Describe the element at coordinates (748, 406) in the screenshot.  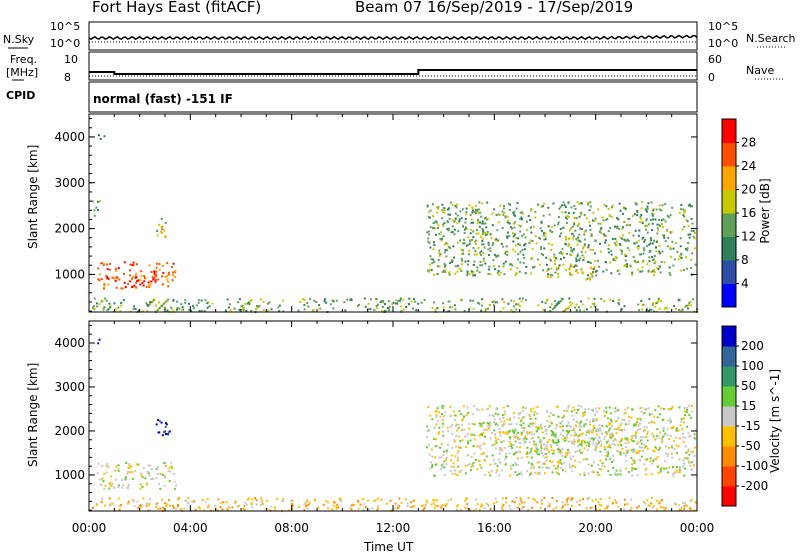
I see `colorbar-tick-label: 15` at that location.